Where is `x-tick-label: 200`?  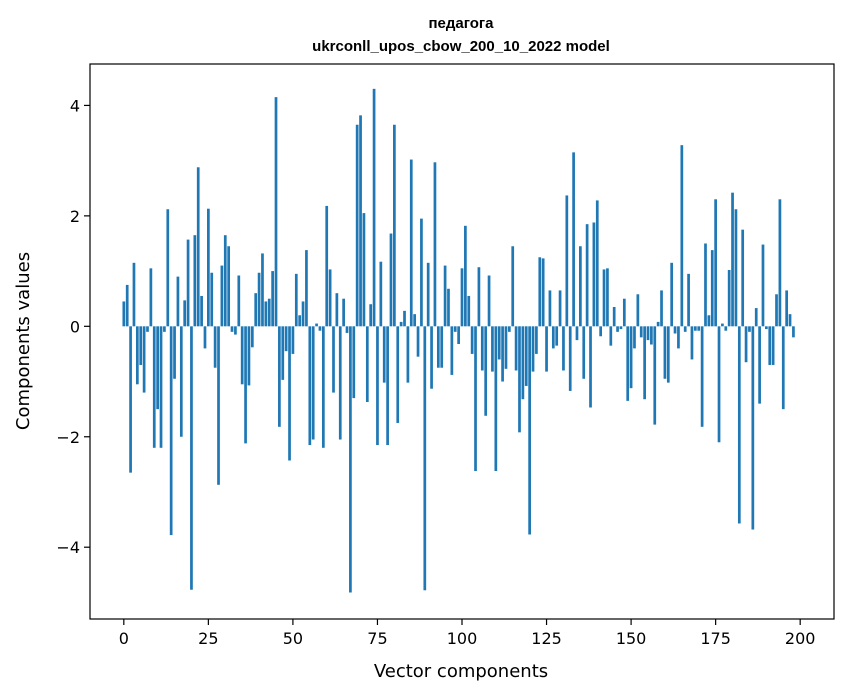
x-tick-label: 200 is located at coordinates (800, 638).